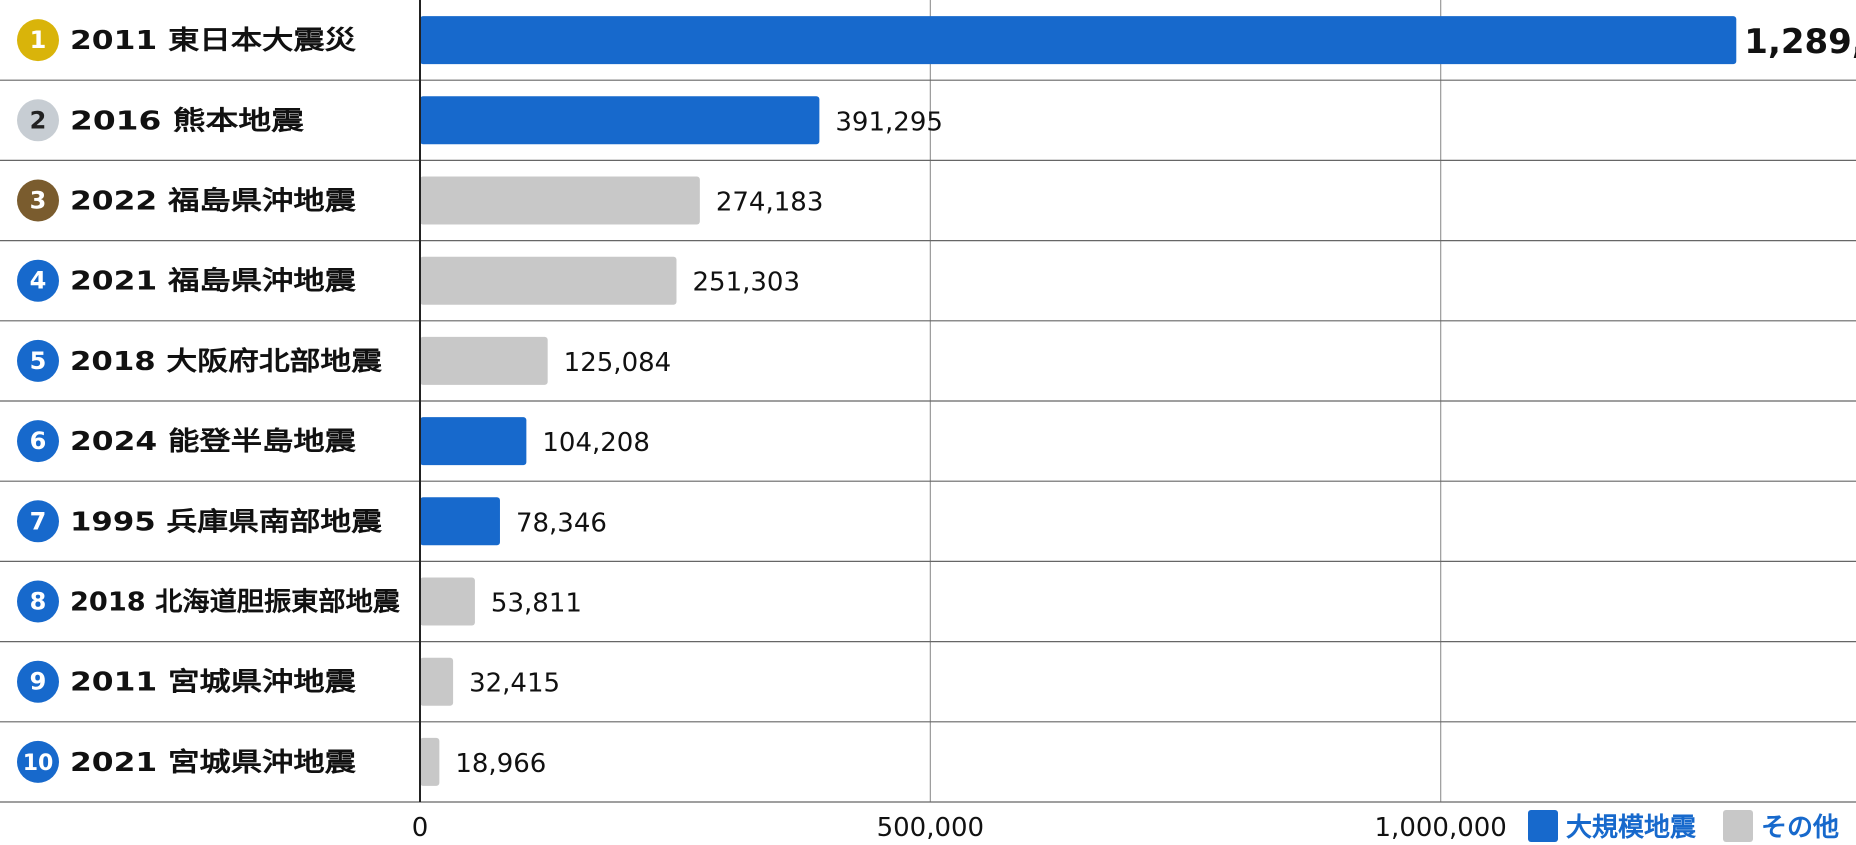  What do you see at coordinates (213, 441) in the screenshot?
I see `category-label: 2024 能登半島地震` at bounding box center [213, 441].